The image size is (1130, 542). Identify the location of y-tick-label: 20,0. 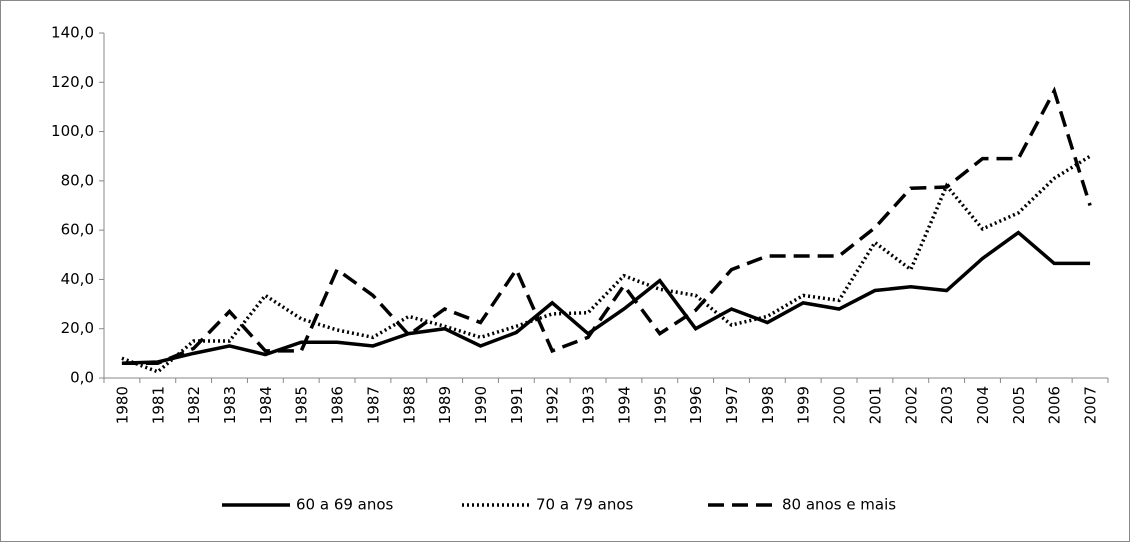
(77, 328).